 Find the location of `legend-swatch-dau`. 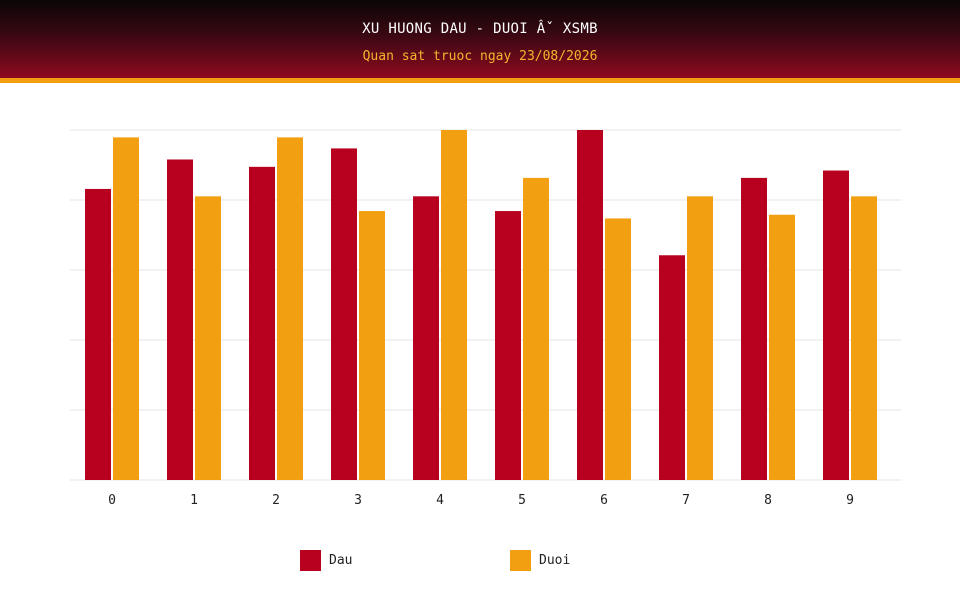

legend-swatch-dau is located at coordinates (310, 560).